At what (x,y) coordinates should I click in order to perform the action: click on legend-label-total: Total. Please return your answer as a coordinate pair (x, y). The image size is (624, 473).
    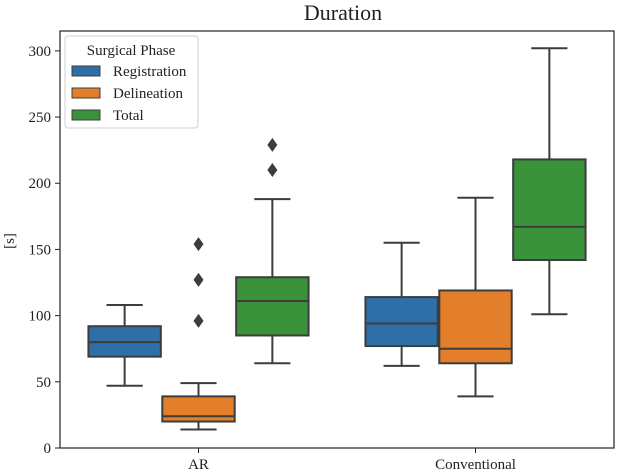
    Looking at the image, I should click on (128, 116).